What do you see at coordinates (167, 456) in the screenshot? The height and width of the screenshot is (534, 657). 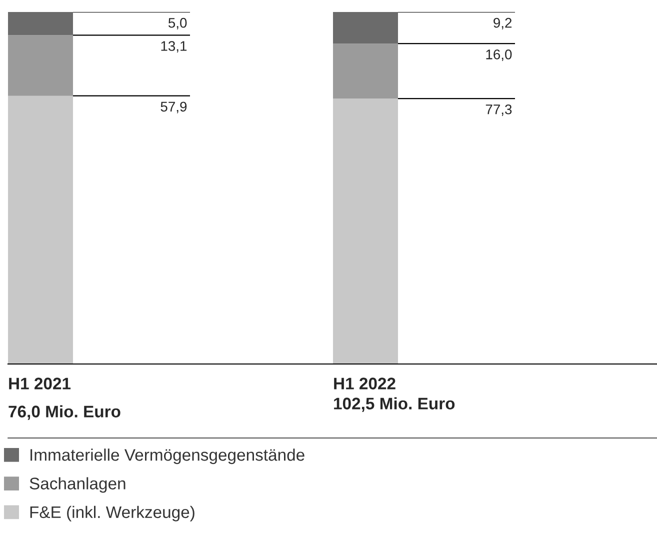 I see `legend-label: Immaterielle Vermögensgegenstände` at bounding box center [167, 456].